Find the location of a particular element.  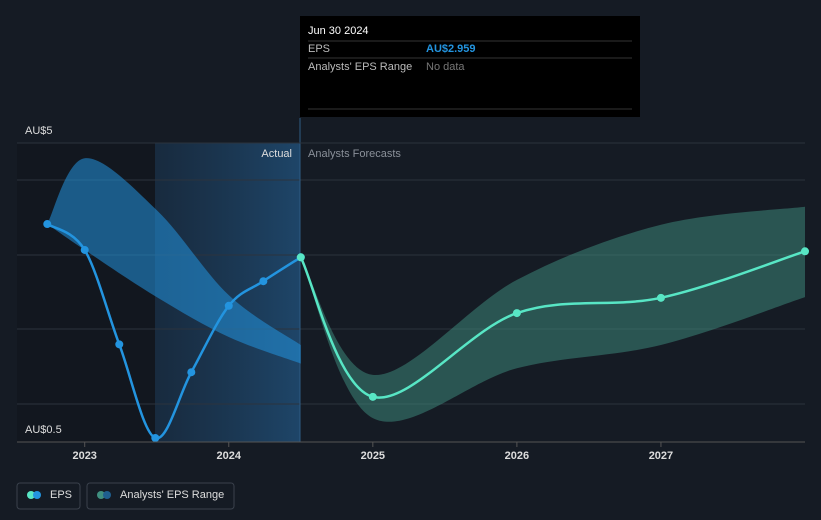

legend: EPS Analysts' EPS Range is located at coordinates (125, 496).